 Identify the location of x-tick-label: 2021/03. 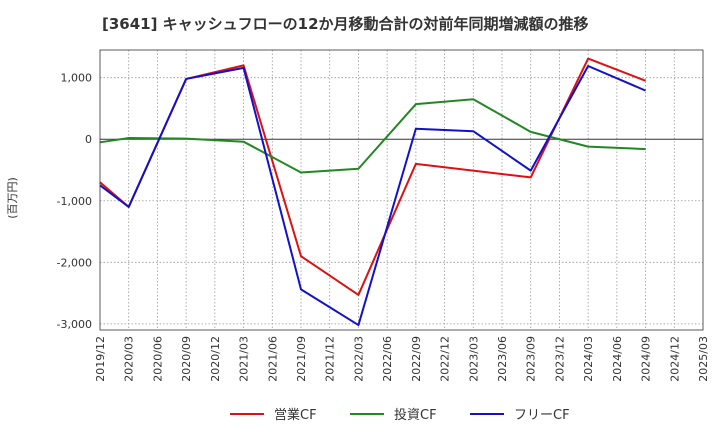
(244, 359).